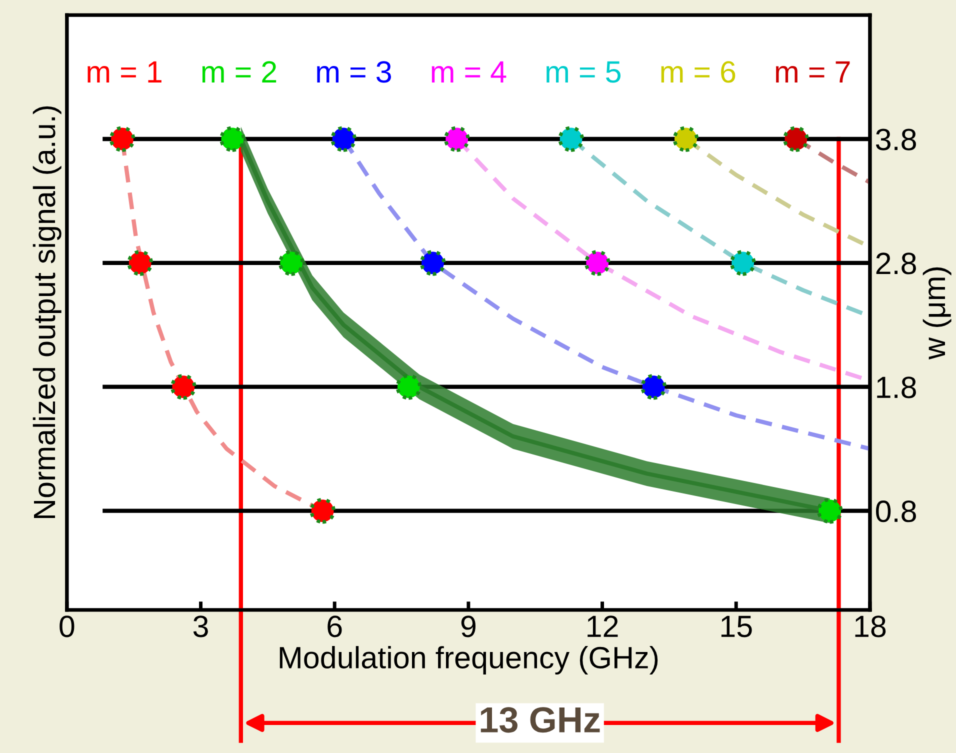  What do you see at coordinates (937, 313) in the screenshot?
I see `y2-axis-title: w (μm)` at bounding box center [937, 313].